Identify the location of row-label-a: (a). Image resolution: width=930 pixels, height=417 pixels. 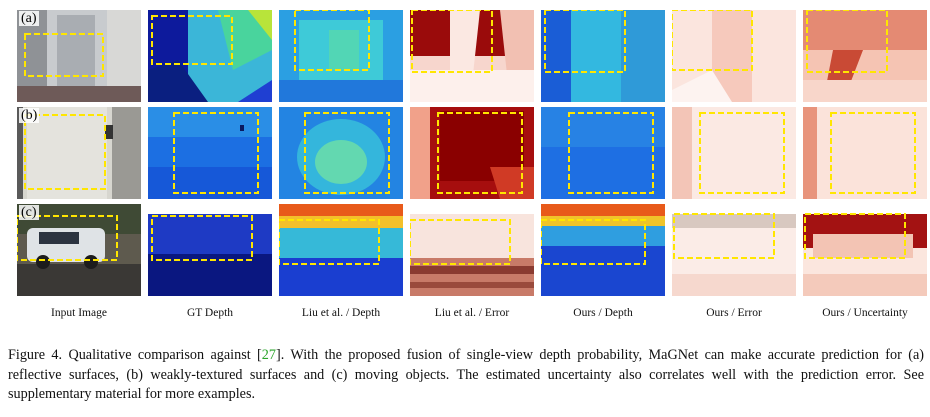
(29, 18).